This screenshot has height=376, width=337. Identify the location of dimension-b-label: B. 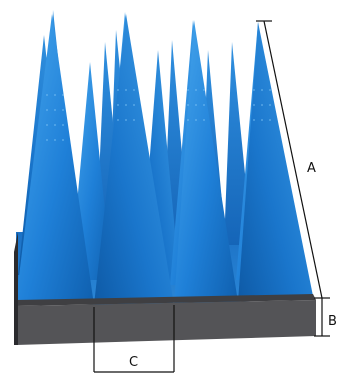
(332, 321).